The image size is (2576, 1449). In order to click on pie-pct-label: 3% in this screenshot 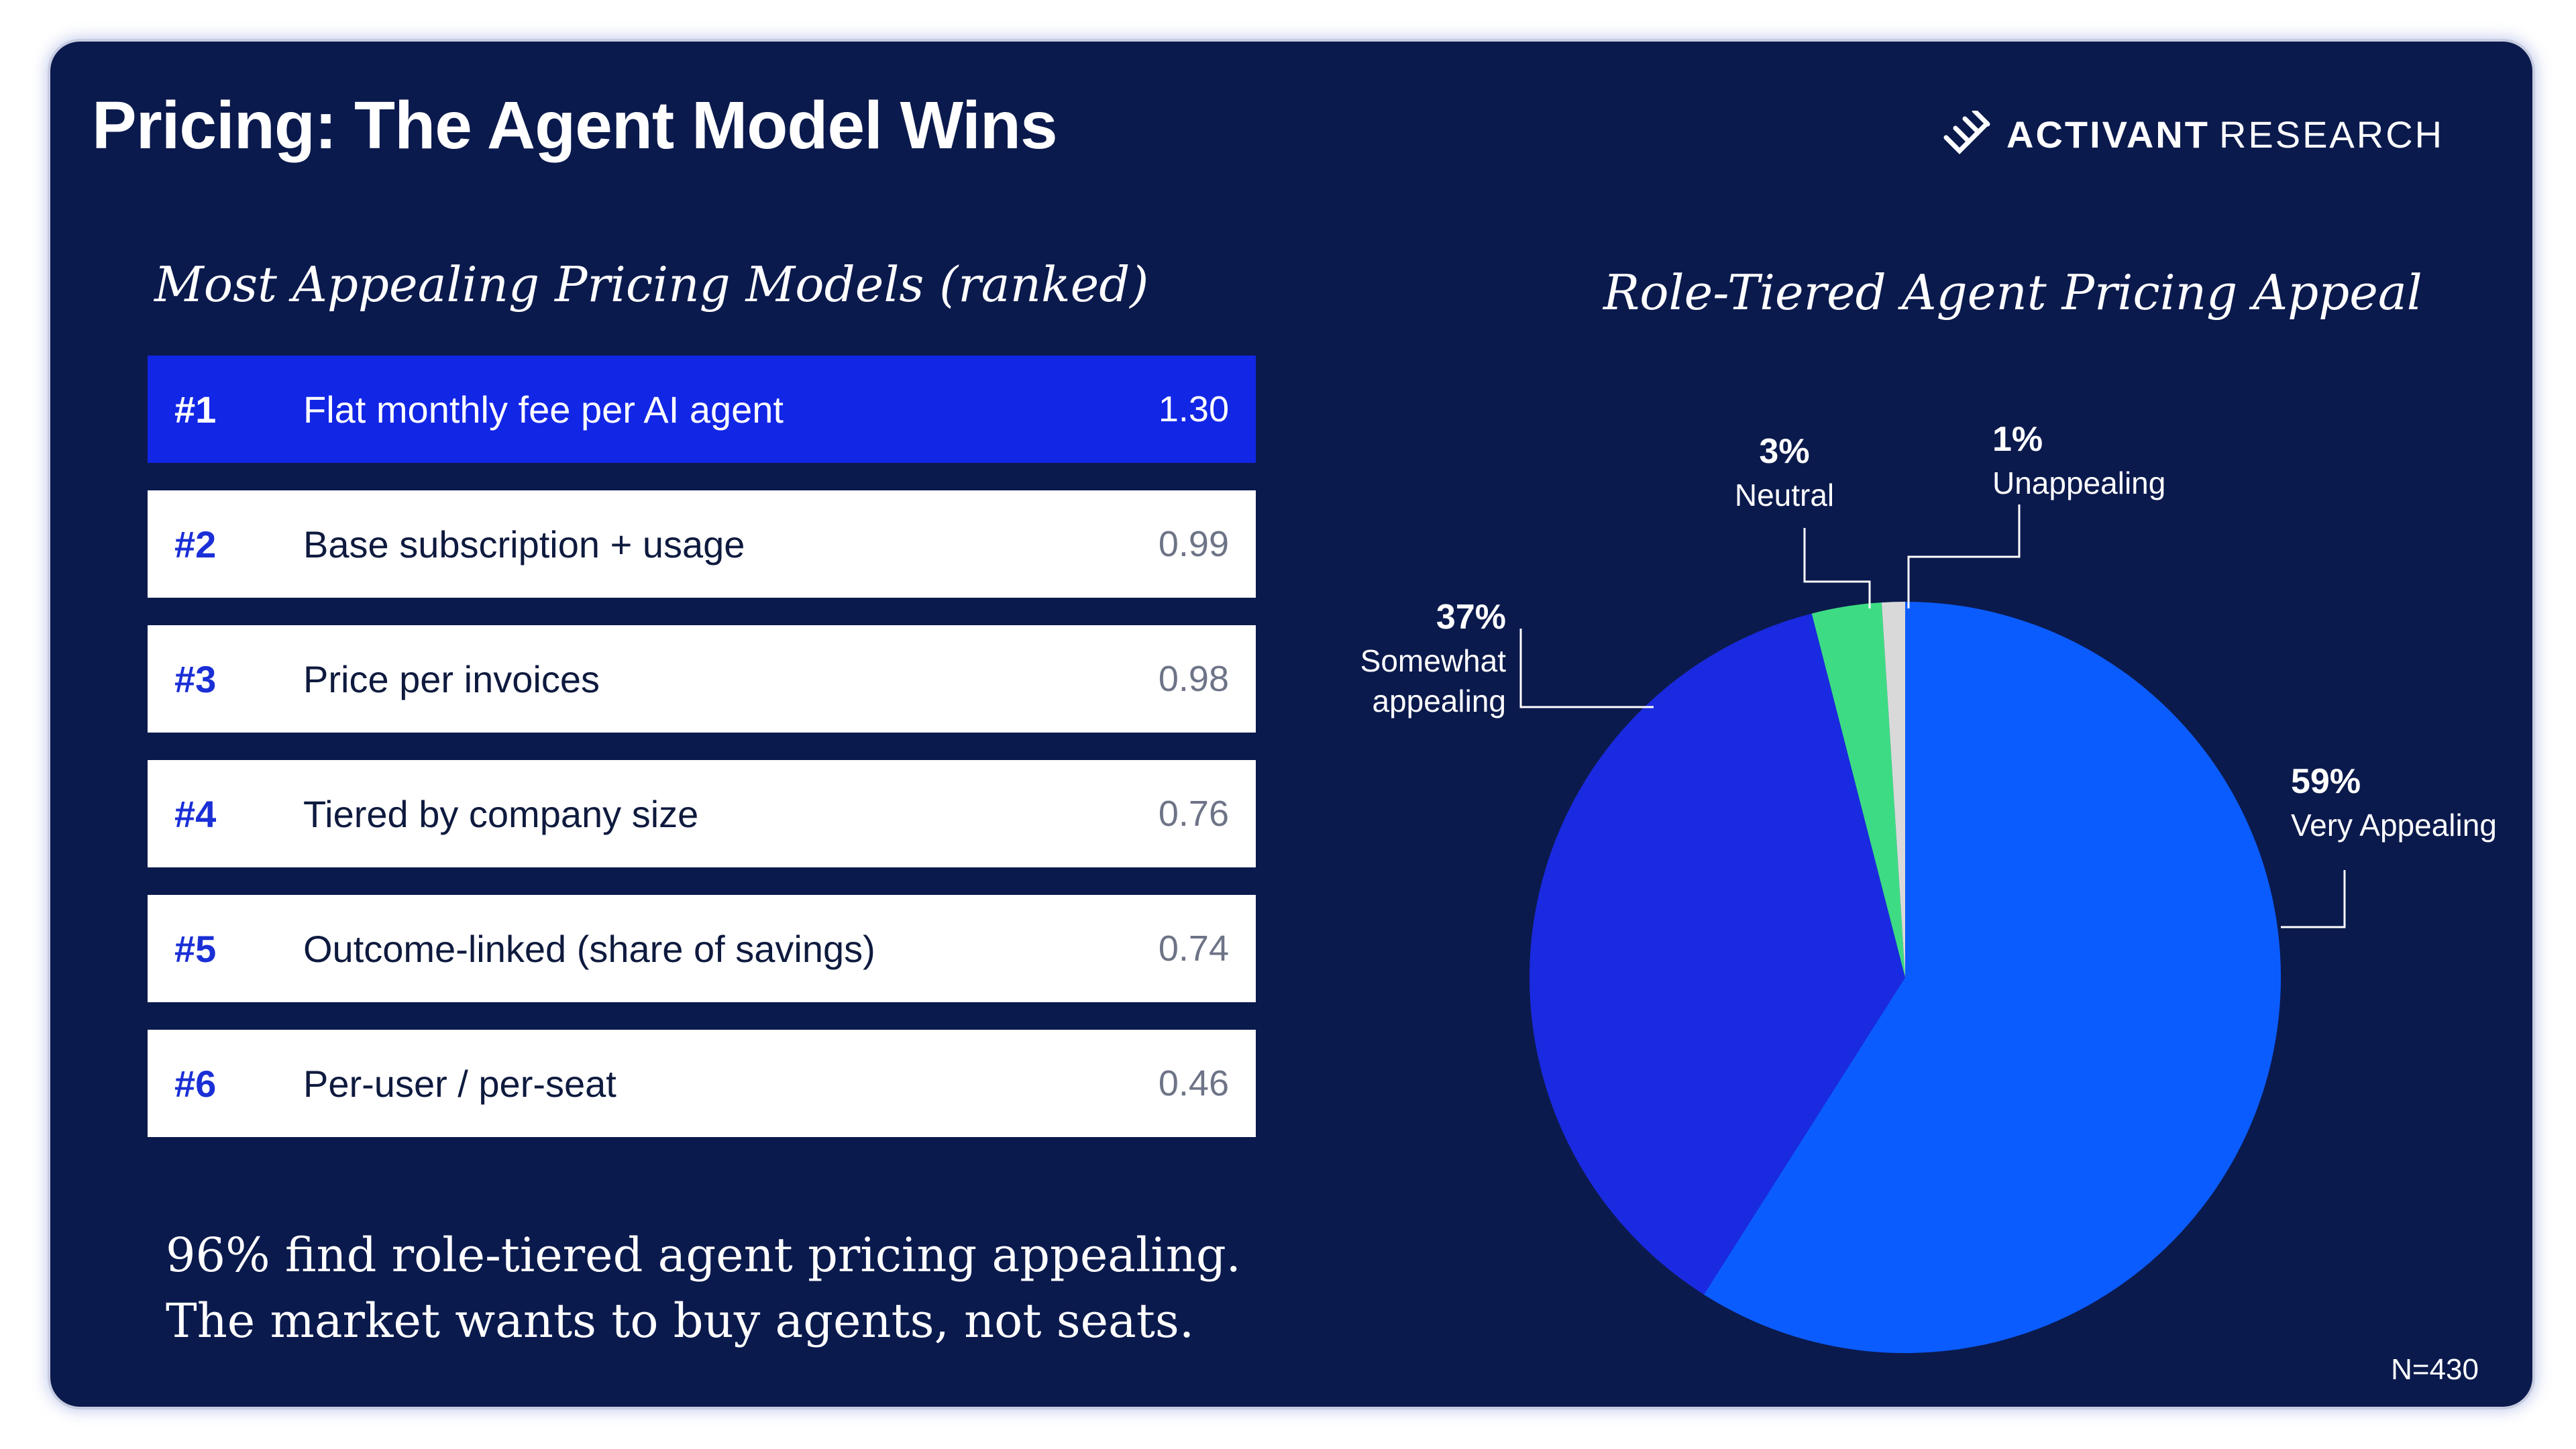, I will do `click(1784, 451)`.